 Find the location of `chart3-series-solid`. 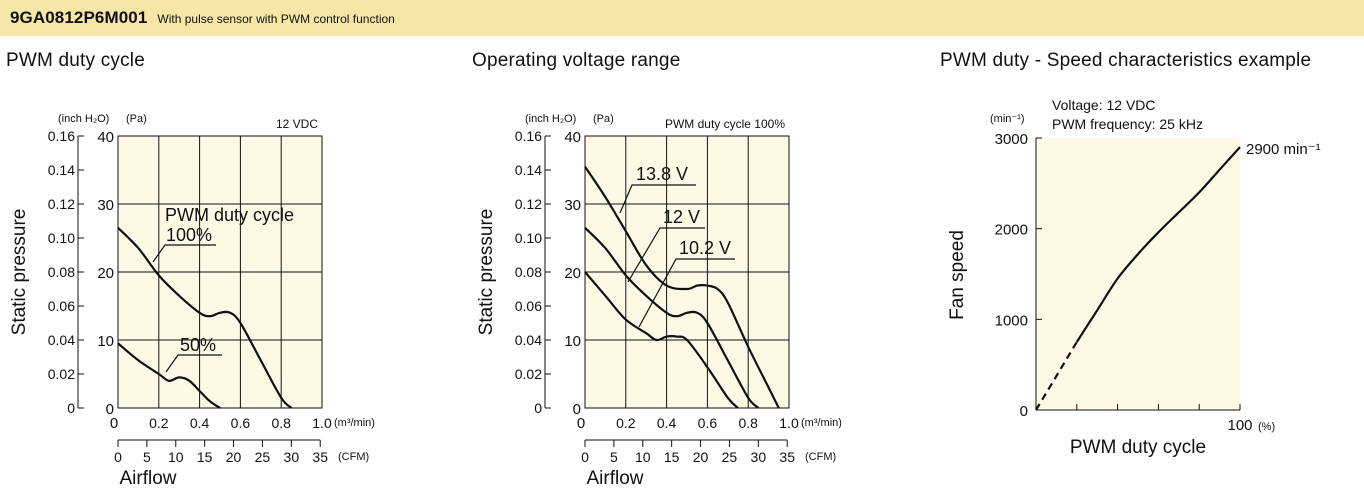

chart3-series-solid is located at coordinates (1158, 244).